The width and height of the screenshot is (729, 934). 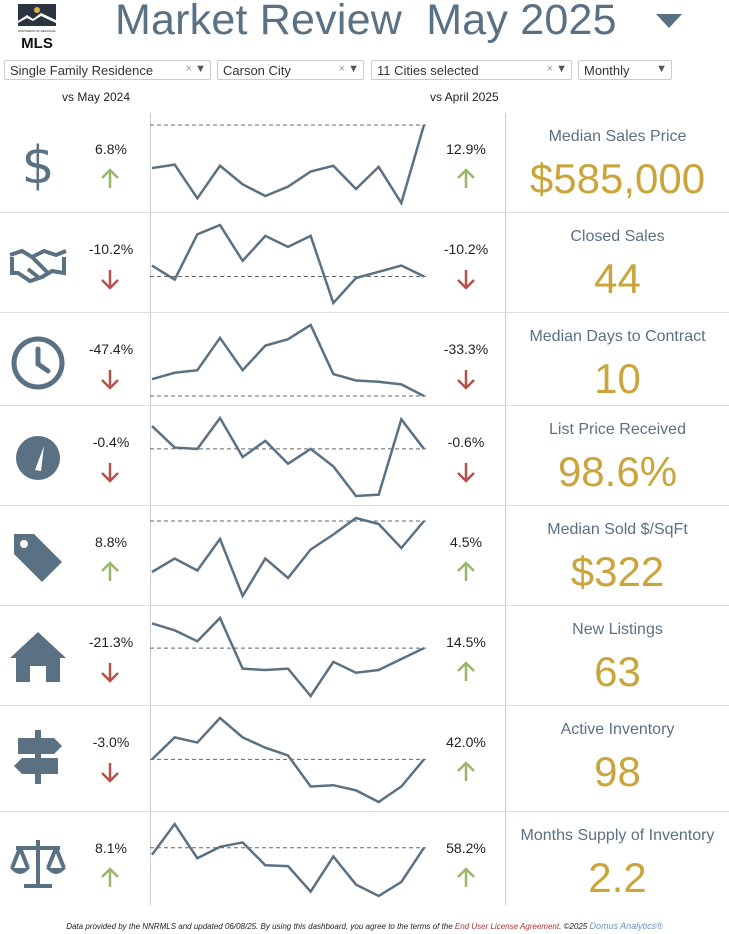 What do you see at coordinates (37, 27) in the screenshot?
I see `nnrmls-logo: NORTHERN NV REGIONAL MLS` at bounding box center [37, 27].